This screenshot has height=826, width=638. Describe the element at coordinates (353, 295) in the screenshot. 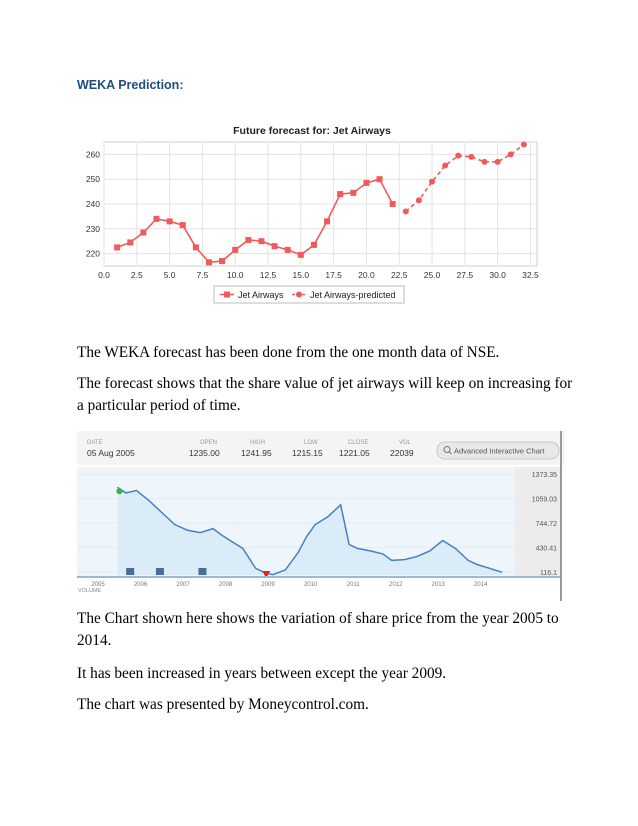

I see `legend-label-jet-airways-predicted: Jet Airways-predicted` at that location.